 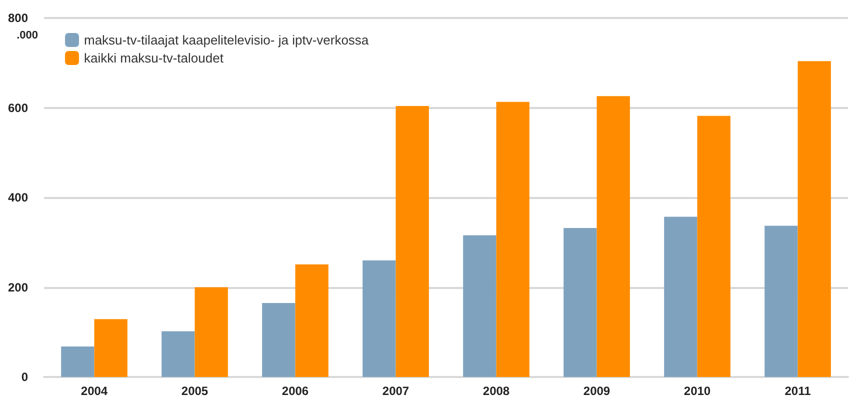 What do you see at coordinates (596, 391) in the screenshot?
I see `x-tick-label: 2009` at bounding box center [596, 391].